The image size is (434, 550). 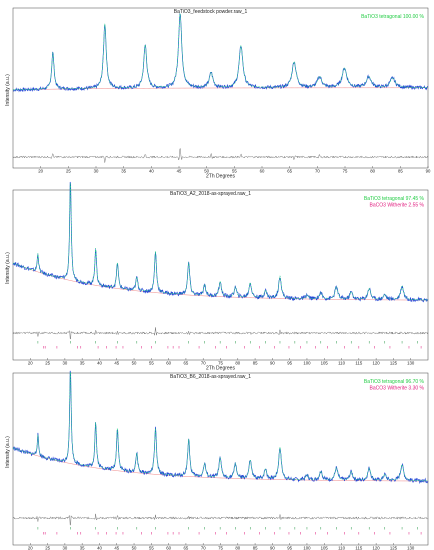 What do you see at coordinates (210, 377) in the screenshot?
I see `chart-title: BaTiO3_B6_2018-as-sprayed.raw_1` at bounding box center [210, 377].